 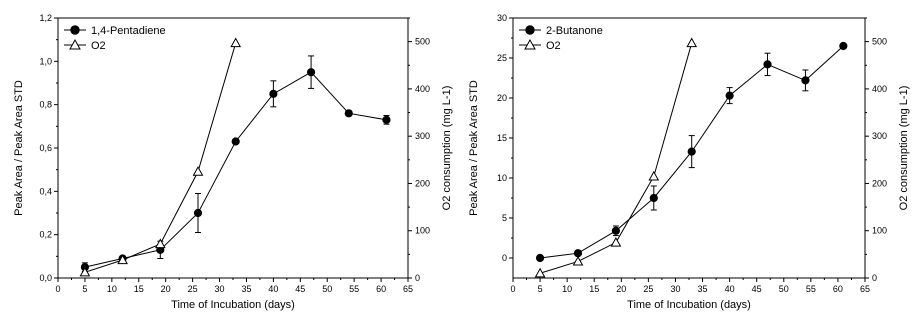 I want to click on y-tick-label: 30, so click(x=502, y=18).